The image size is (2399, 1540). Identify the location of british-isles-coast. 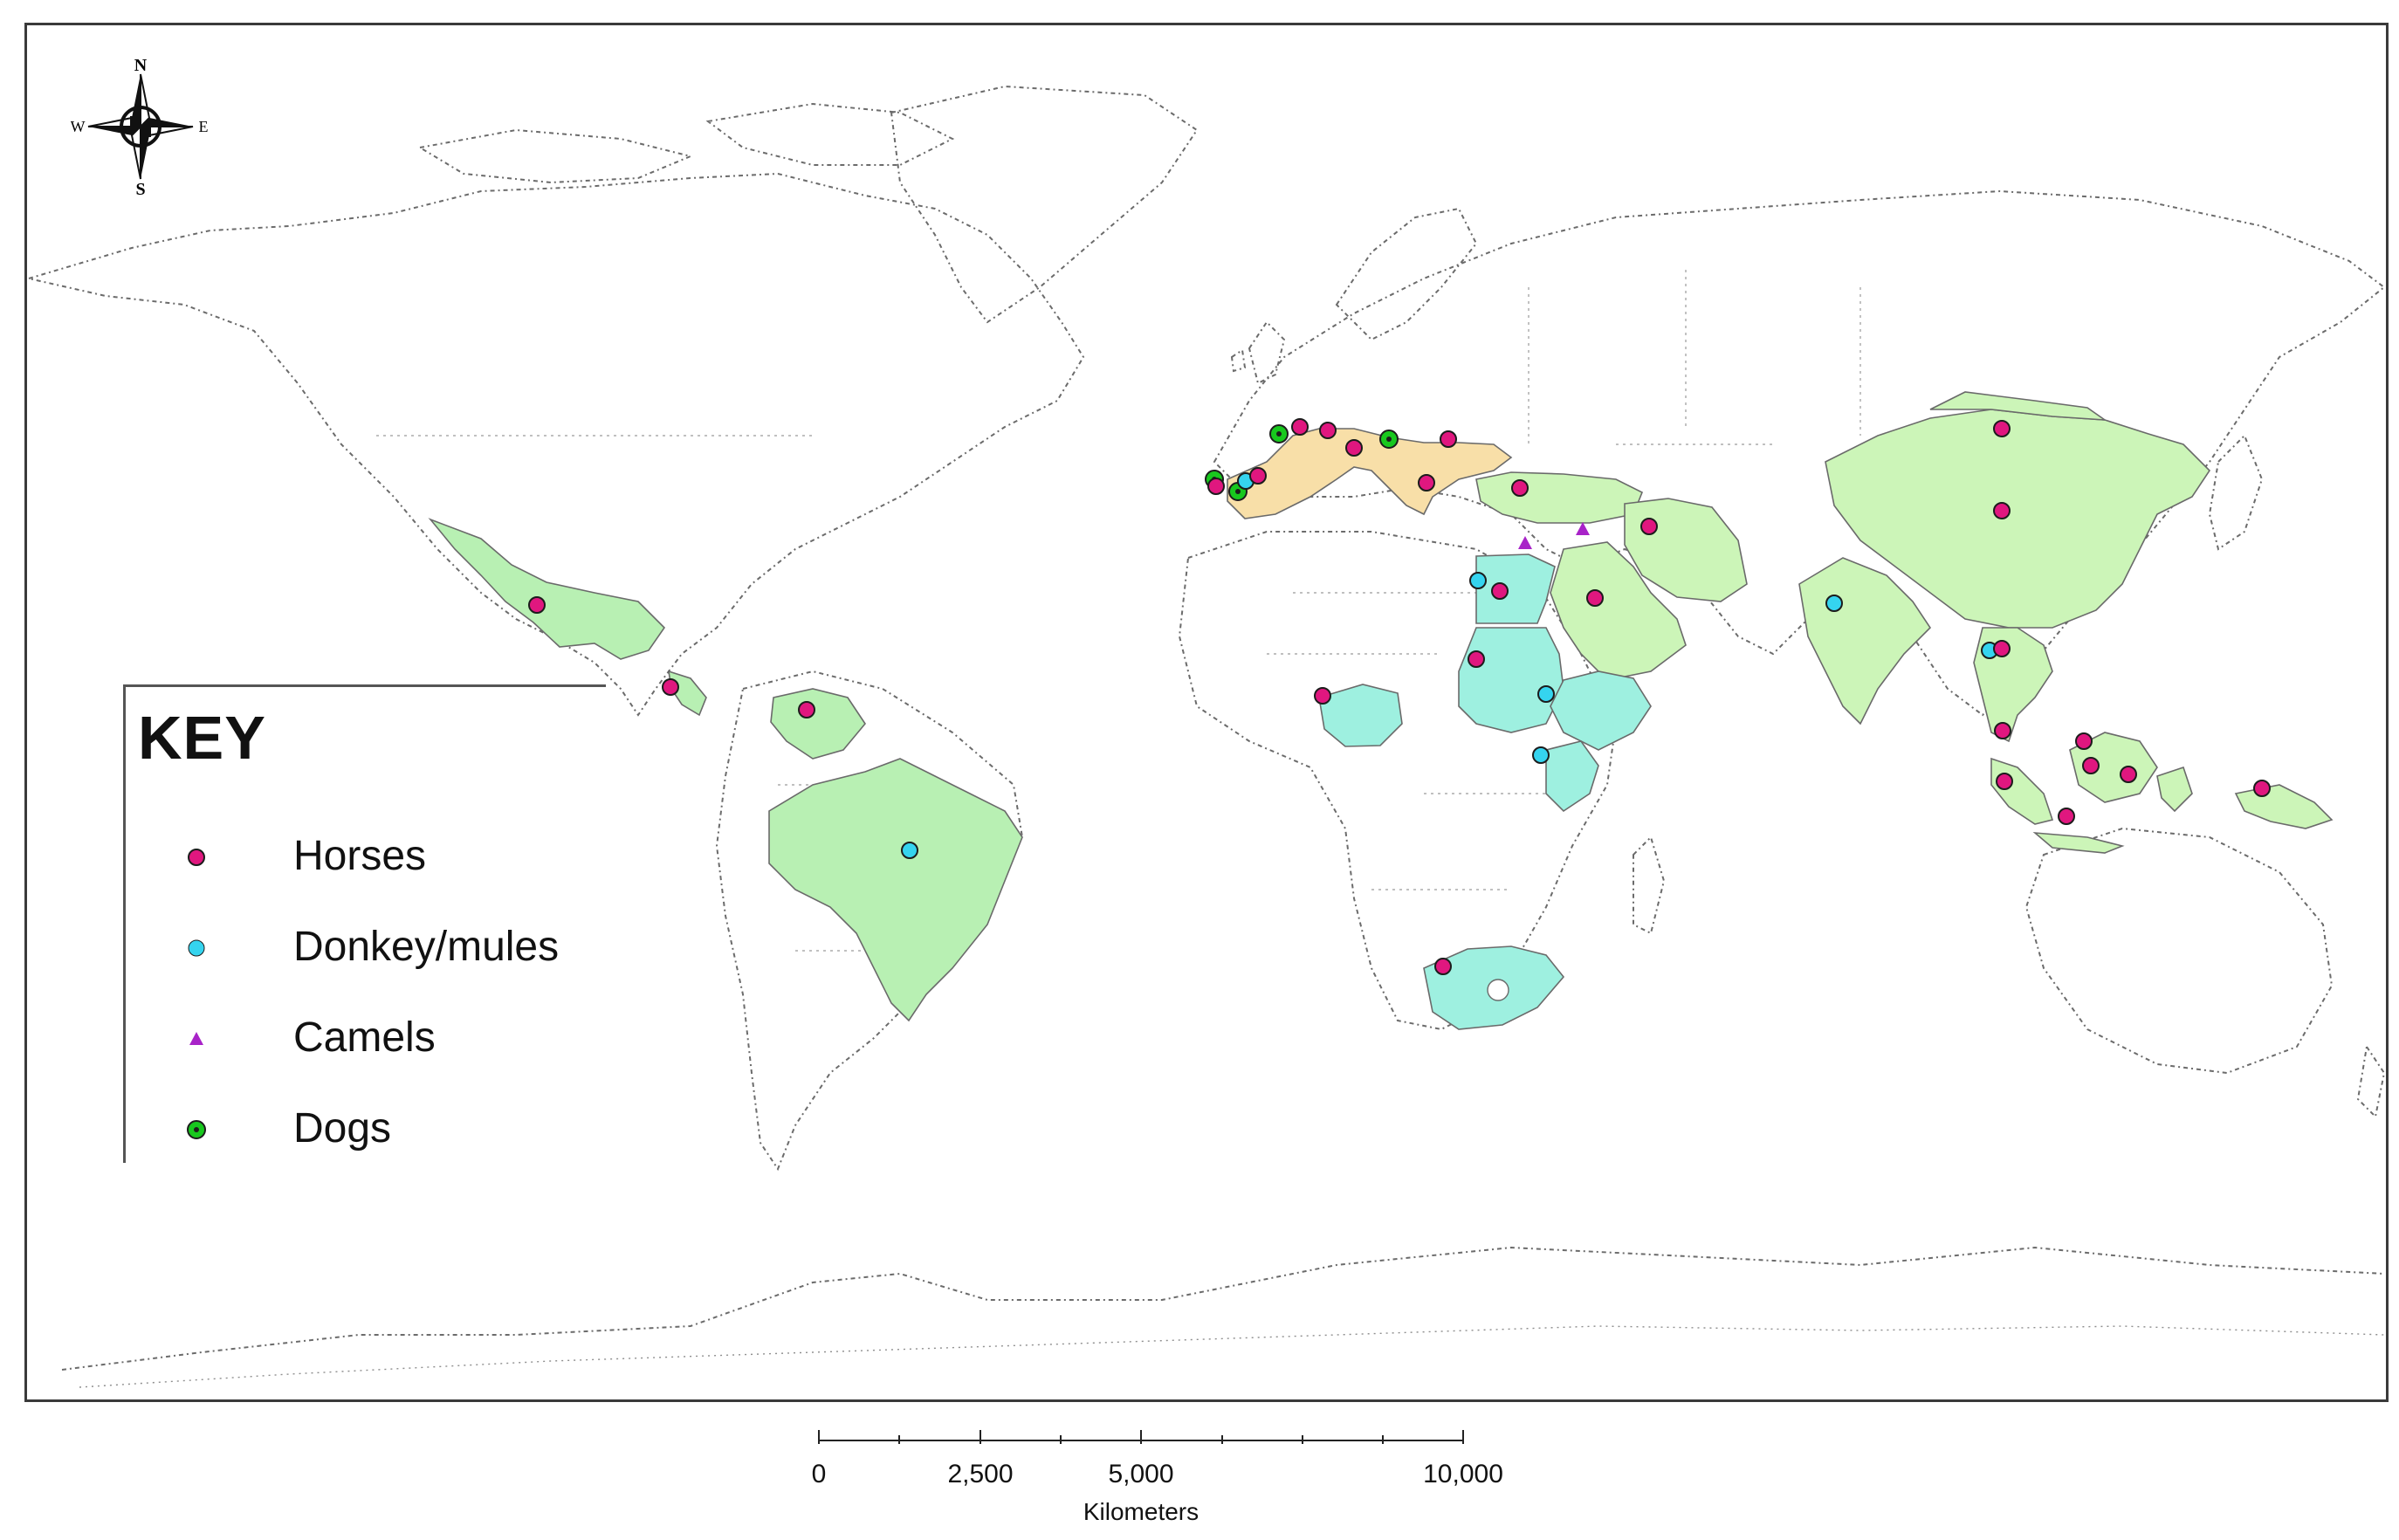
(1258, 353).